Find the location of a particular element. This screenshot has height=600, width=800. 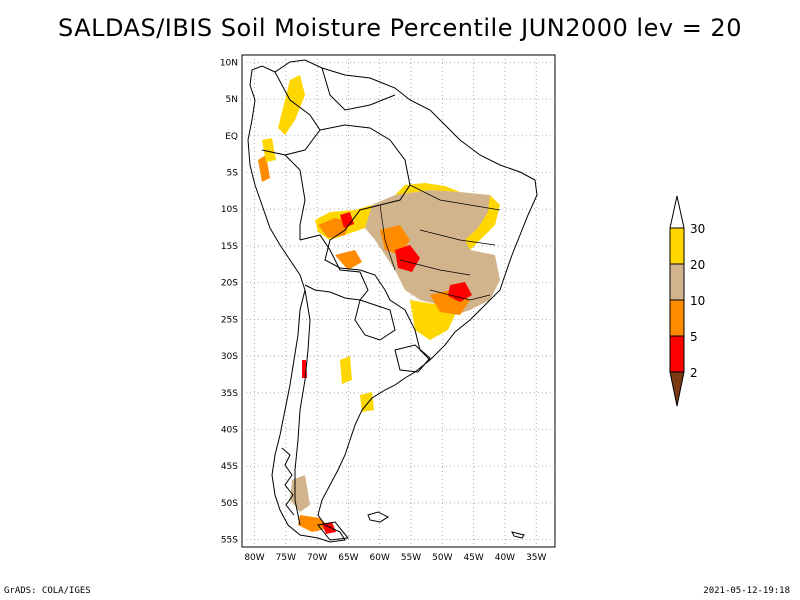

region-ecuador is located at coordinates (269, 150).